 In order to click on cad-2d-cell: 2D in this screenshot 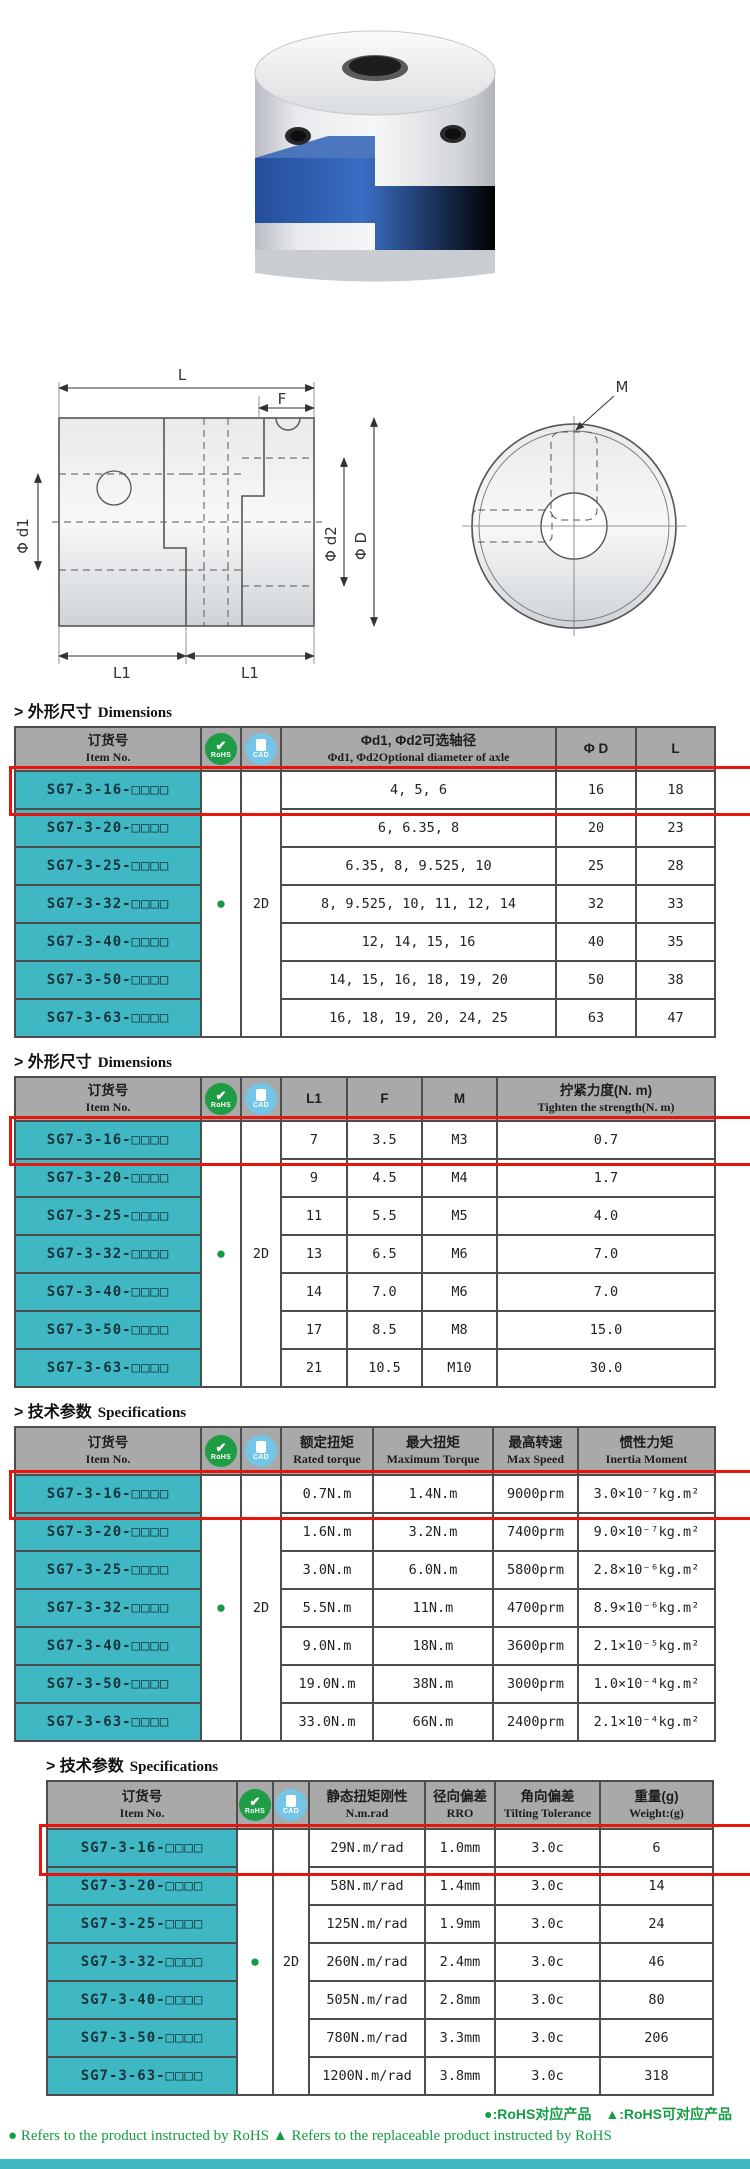, I will do `click(291, 1962)`.